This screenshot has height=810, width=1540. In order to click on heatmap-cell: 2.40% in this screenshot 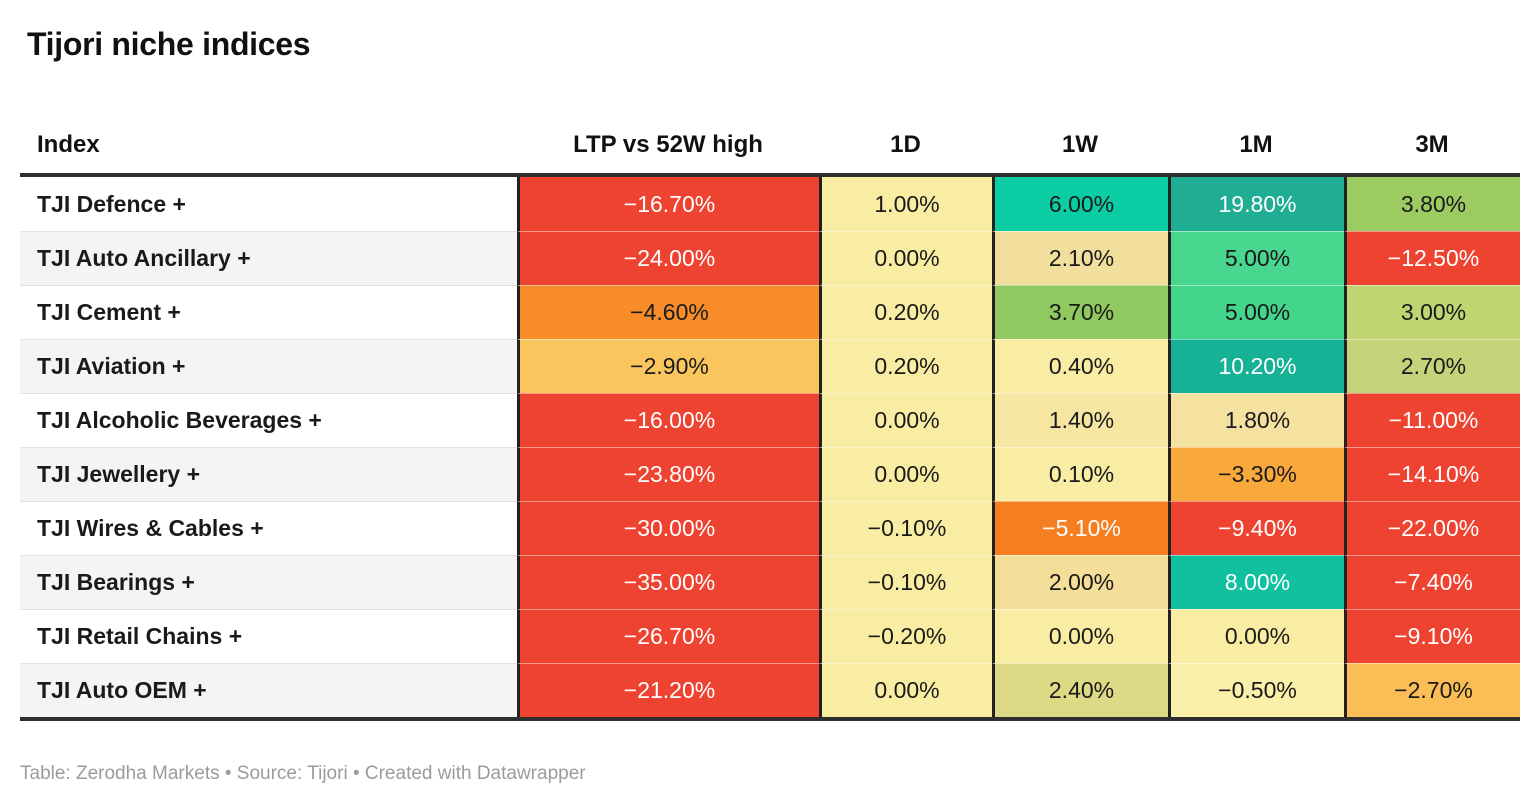, I will do `click(1080, 690)`.